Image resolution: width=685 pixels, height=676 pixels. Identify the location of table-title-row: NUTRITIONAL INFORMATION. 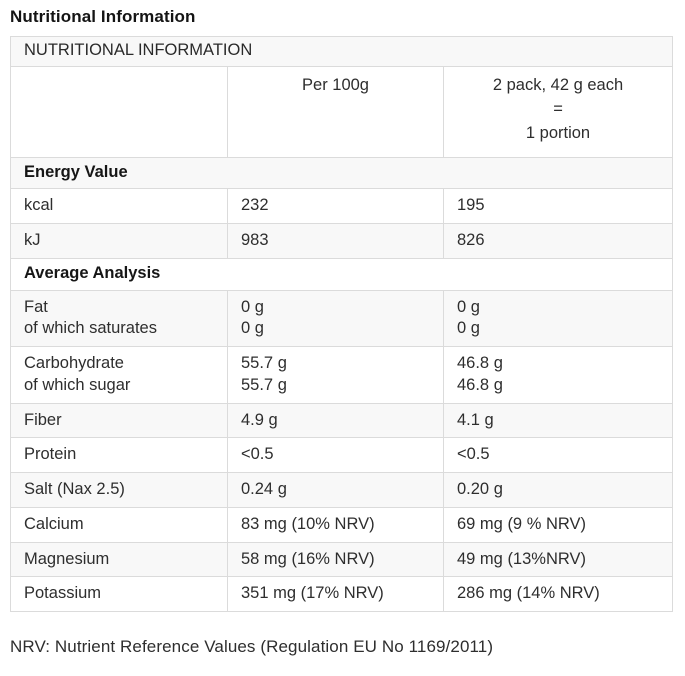
(341, 51).